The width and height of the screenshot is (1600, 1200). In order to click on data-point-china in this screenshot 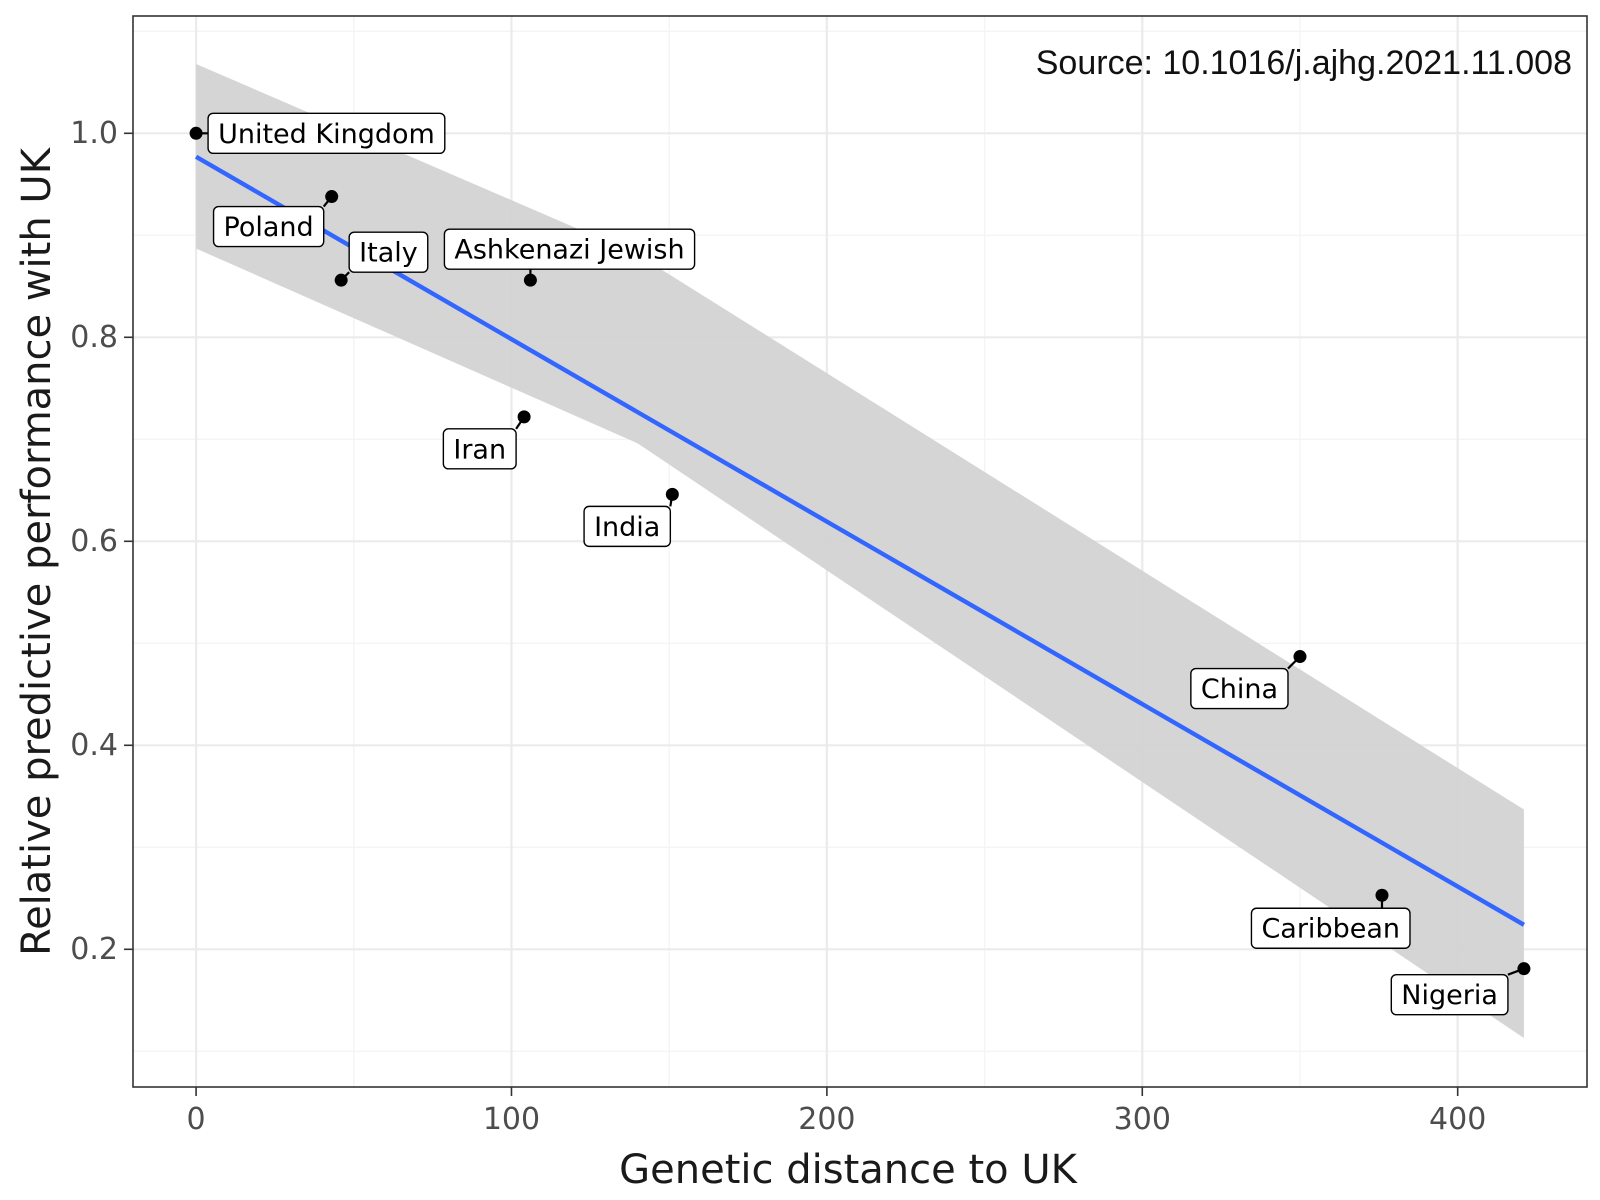, I will do `click(1300, 657)`.